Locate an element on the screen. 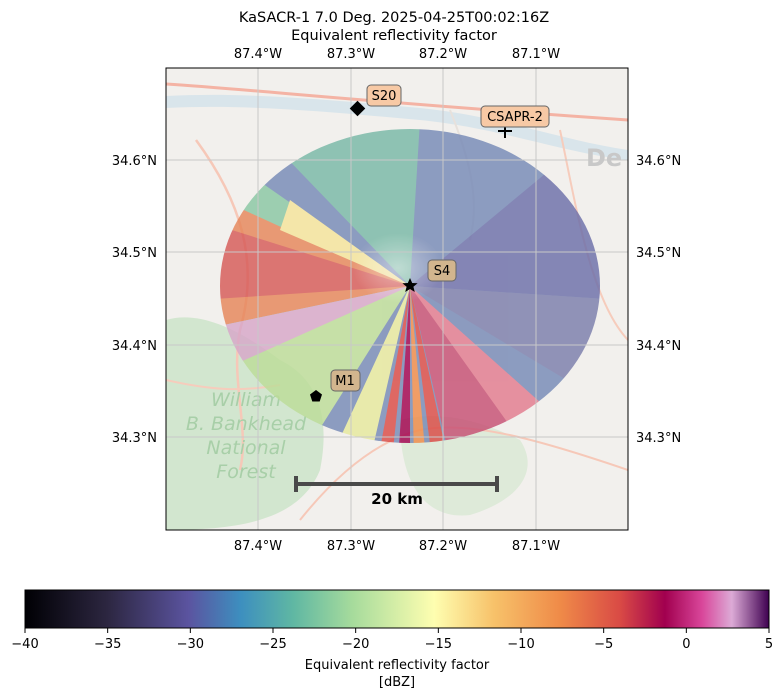  colorbar-tick-label: −5 is located at coordinates (603, 644).